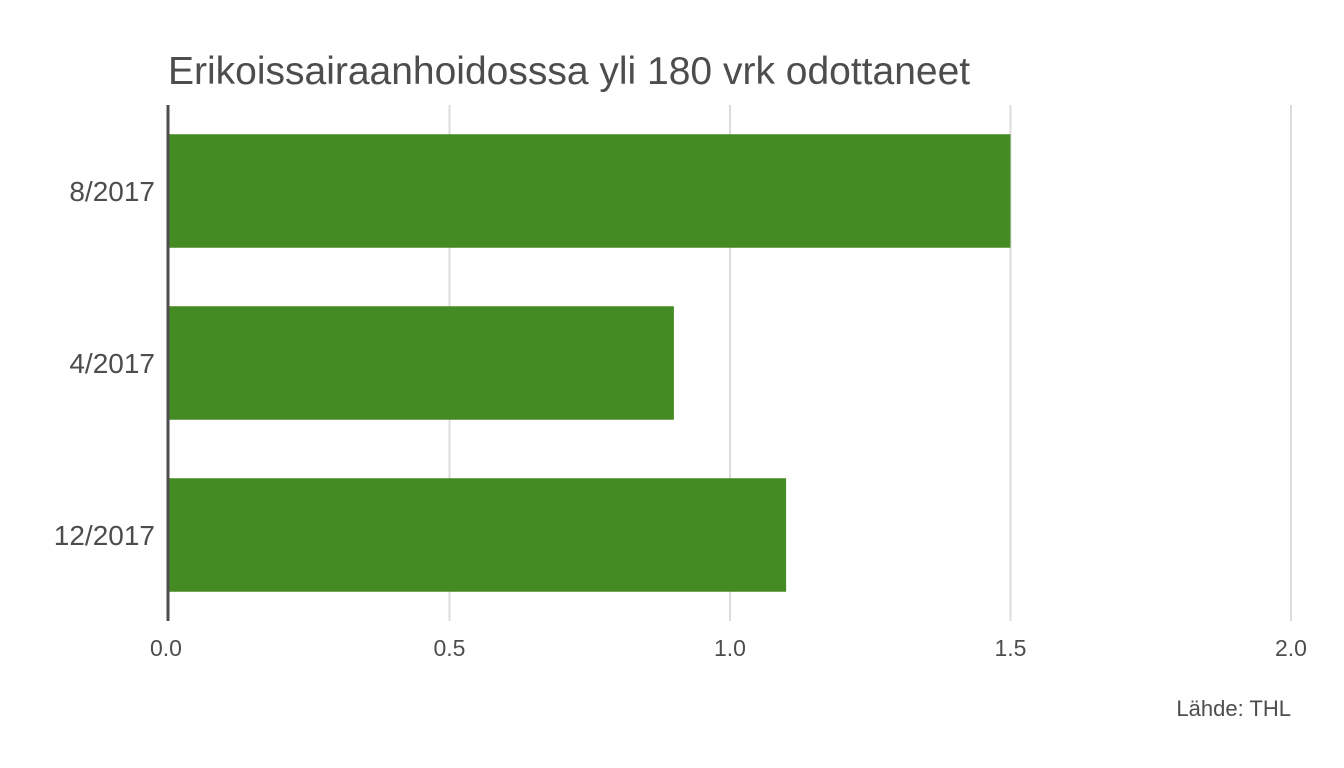 The image size is (1344, 768). I want to click on x-tick-labels: 0.0 0.5 1.0 1.5 2.0, so click(728, 648).